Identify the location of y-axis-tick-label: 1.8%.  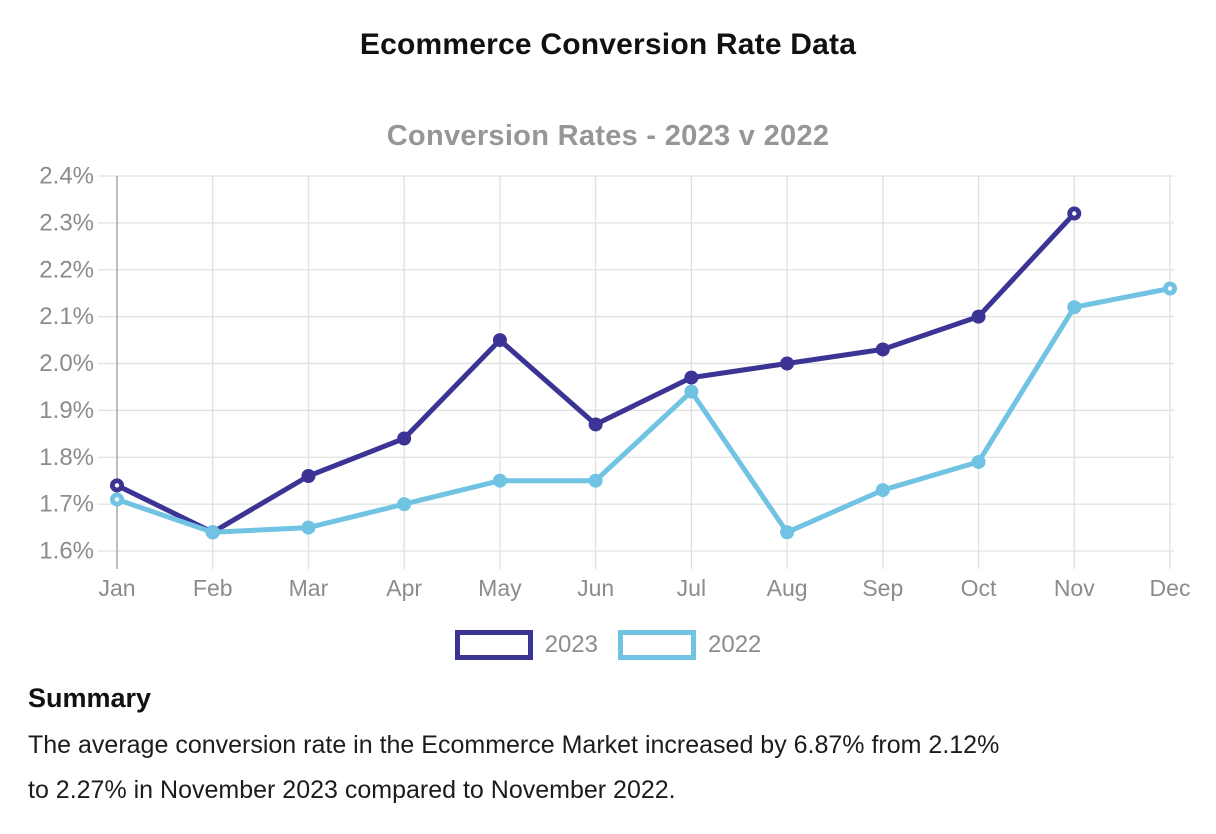
(66, 457).